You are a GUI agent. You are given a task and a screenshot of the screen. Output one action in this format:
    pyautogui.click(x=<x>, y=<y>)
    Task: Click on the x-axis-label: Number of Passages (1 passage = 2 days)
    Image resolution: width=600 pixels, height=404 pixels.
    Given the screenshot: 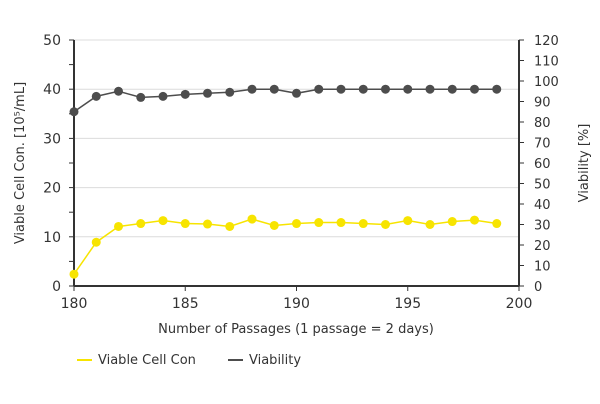 What is the action you would take?
    pyautogui.click(x=296, y=329)
    